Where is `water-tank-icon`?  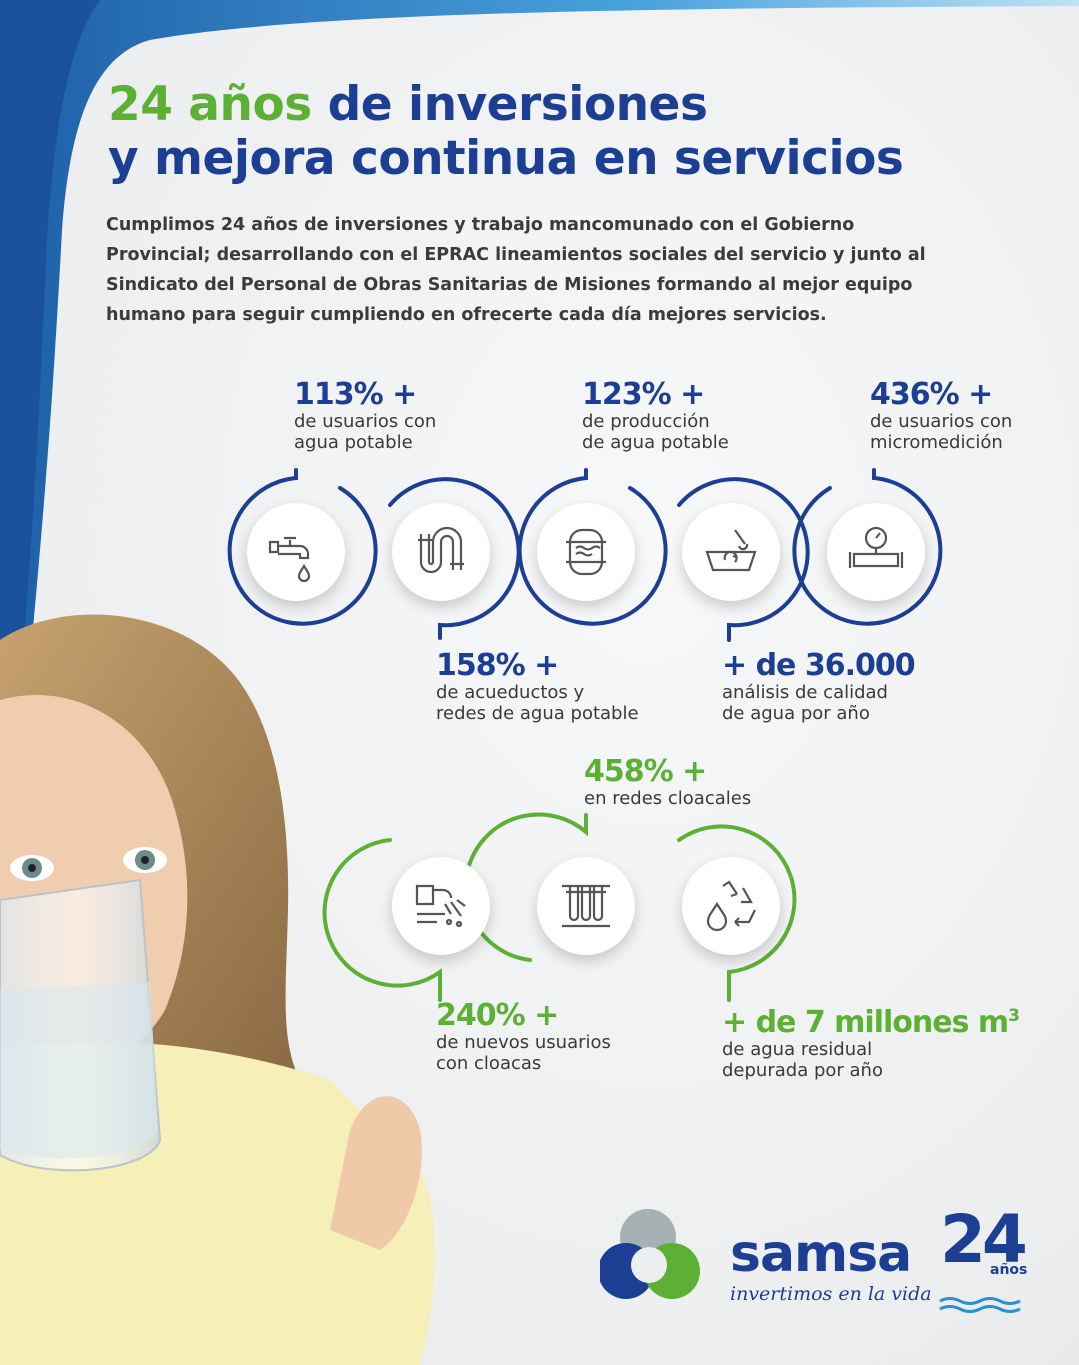
water-tank-icon is located at coordinates (586, 552).